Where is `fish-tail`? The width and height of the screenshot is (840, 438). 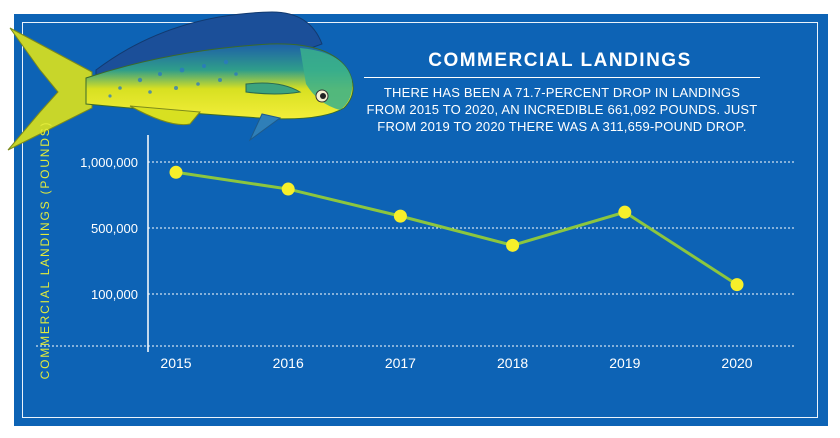
fish-tail is located at coordinates (50, 89).